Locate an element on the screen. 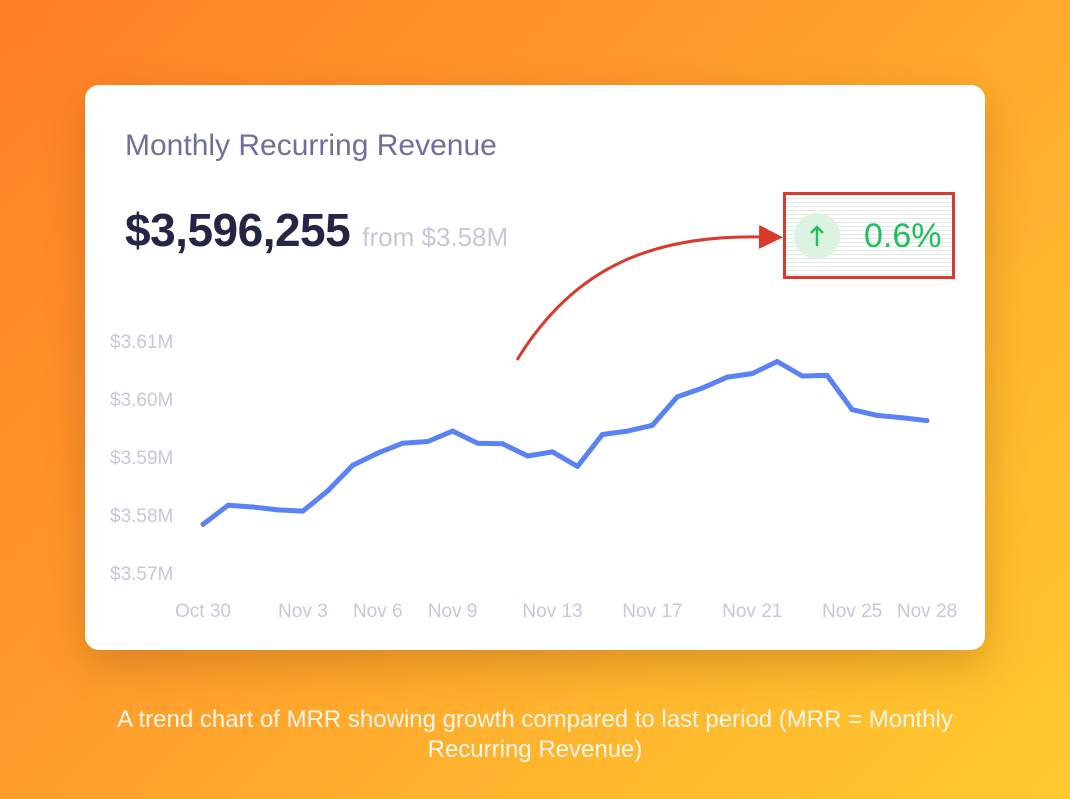 The image size is (1070, 799). y-tick-label: $3.59M is located at coordinates (141, 458).